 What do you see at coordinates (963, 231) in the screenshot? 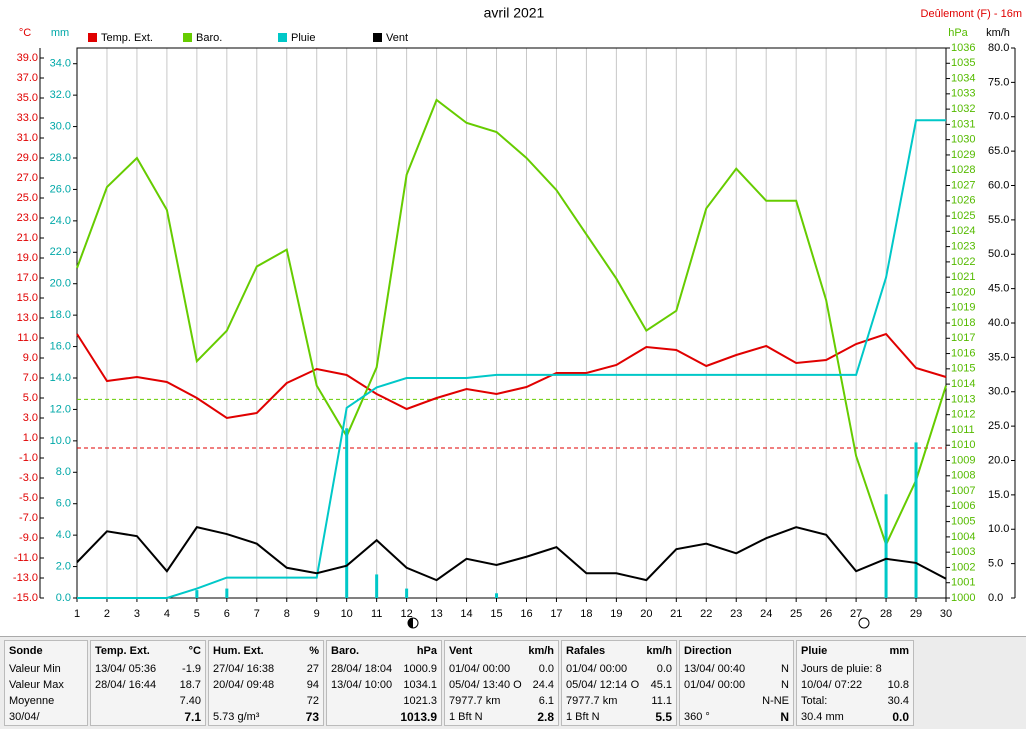
I see `y-tick-label: 1024` at bounding box center [963, 231].